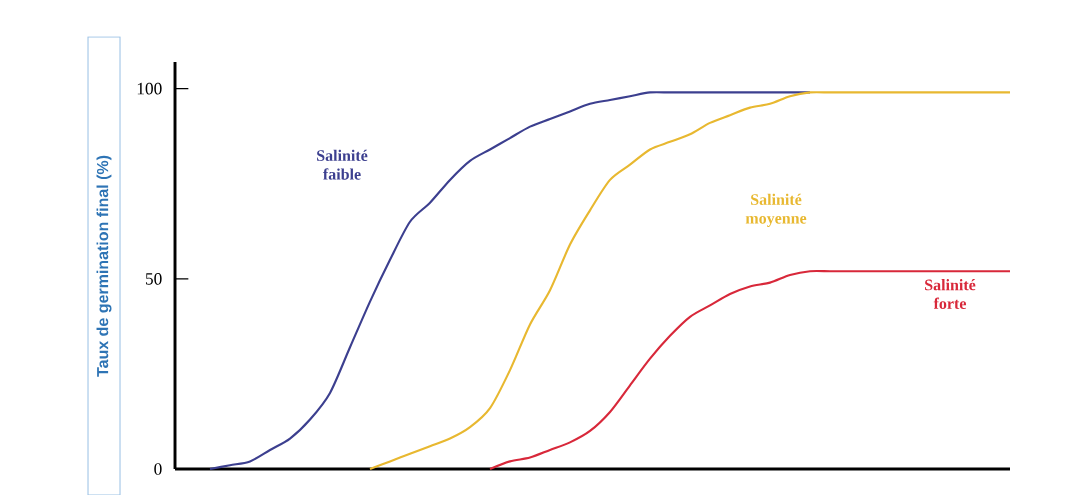 Image resolution: width=1070 pixels, height=495 pixels. Describe the element at coordinates (776, 210) in the screenshot. I see `text: Salinité moyenne` at that location.